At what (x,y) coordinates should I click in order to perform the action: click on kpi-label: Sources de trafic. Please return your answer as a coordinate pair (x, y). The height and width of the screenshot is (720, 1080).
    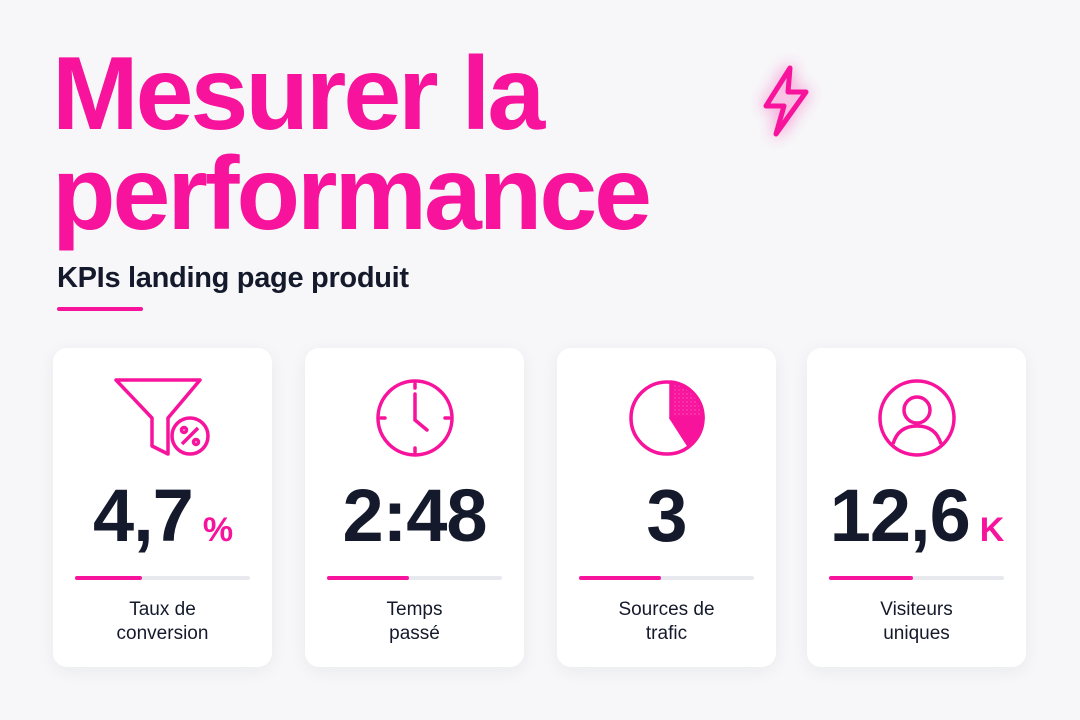
    Looking at the image, I should click on (666, 621).